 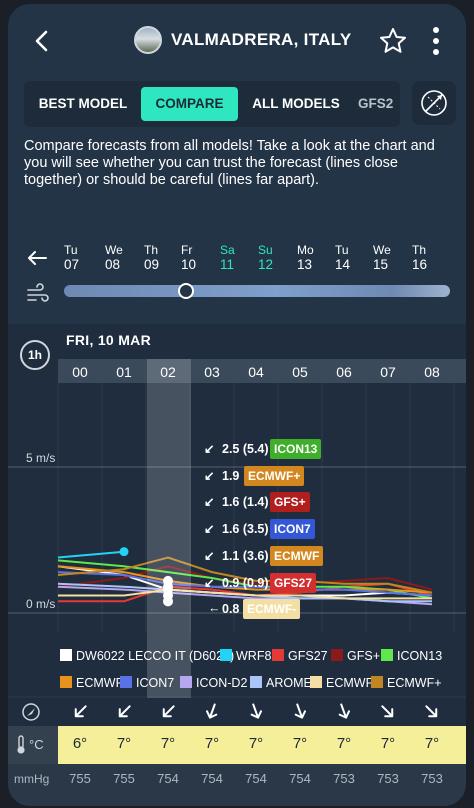 I want to click on timeline-slider-thumb, so click(x=186, y=291).